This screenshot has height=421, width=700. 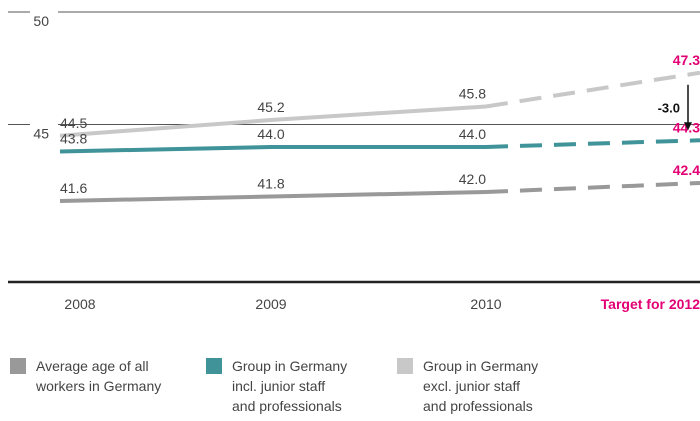 What do you see at coordinates (650, 304) in the screenshot?
I see `x-tick-label: Target for 2012` at bounding box center [650, 304].